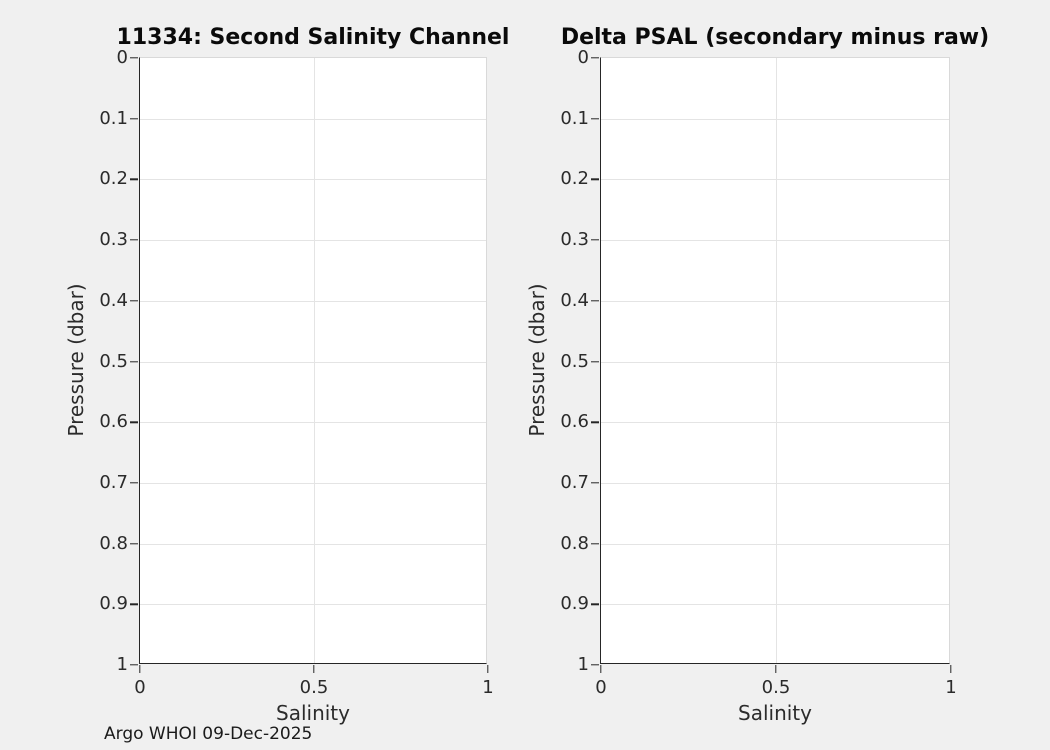  I want to click on right-plot-title: Delta PSAL (secondary minus raw), so click(775, 37).